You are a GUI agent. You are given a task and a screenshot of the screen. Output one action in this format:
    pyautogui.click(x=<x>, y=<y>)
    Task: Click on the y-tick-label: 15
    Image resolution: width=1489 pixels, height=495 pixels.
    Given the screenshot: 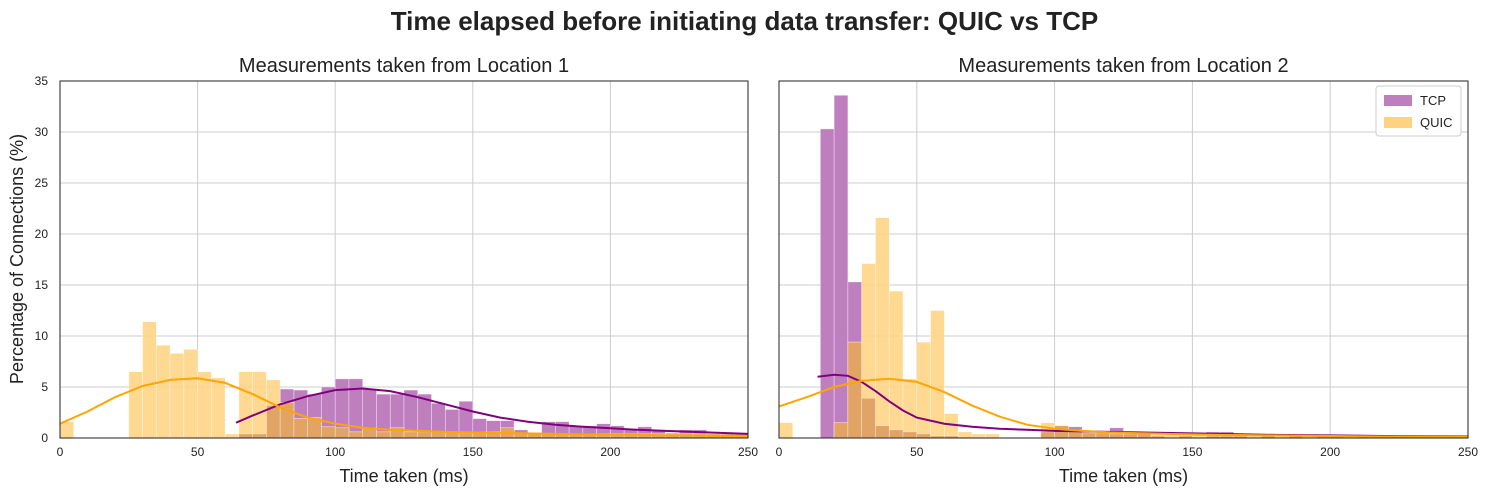 What is the action you would take?
    pyautogui.click(x=42, y=285)
    